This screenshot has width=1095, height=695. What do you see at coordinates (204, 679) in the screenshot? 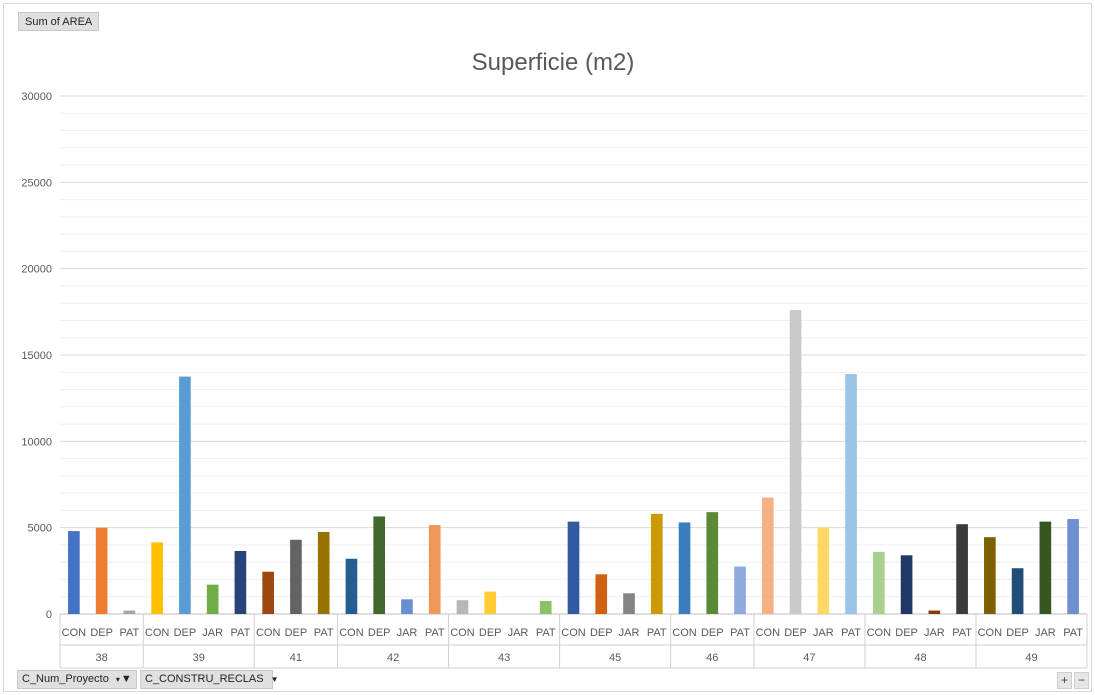
I see `axis-field-label: C_CONSTRU_RECLAS` at bounding box center [204, 679].